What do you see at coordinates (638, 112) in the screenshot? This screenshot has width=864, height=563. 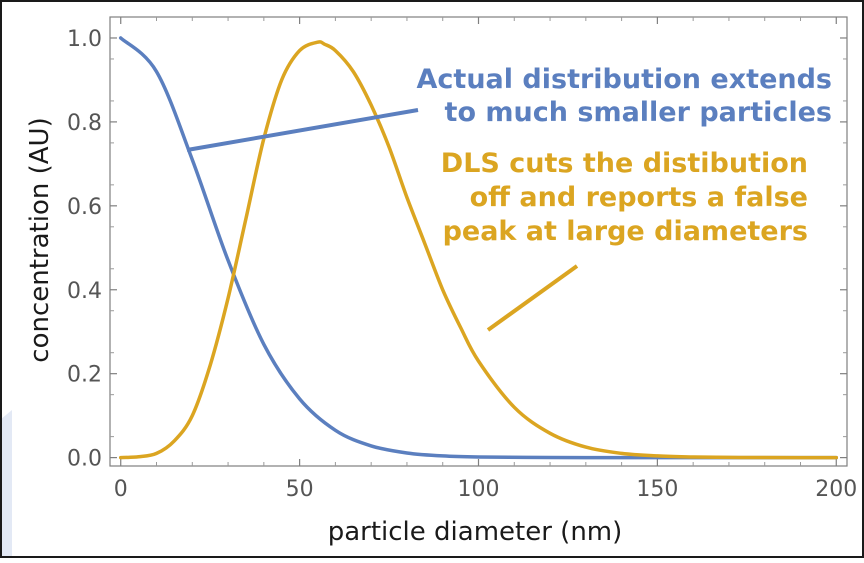 I see `annotation-text-1: to much smaller particles` at bounding box center [638, 112].